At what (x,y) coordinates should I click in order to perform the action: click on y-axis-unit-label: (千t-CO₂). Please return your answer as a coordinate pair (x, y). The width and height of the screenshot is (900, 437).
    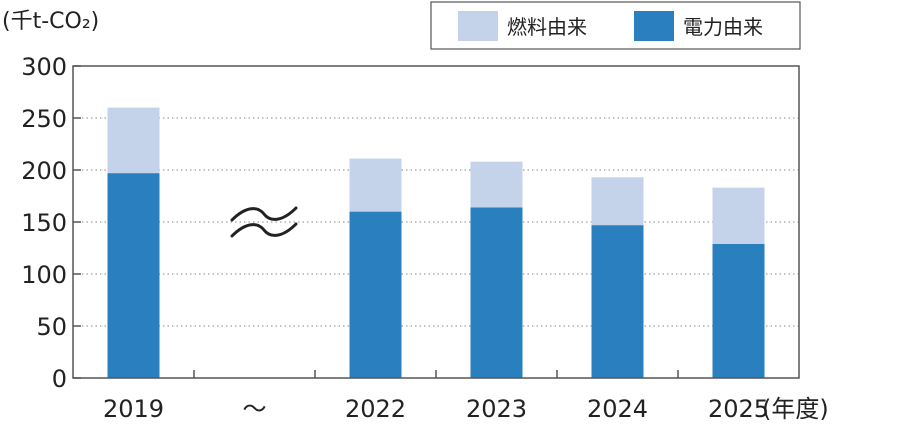
    Looking at the image, I should click on (50, 21).